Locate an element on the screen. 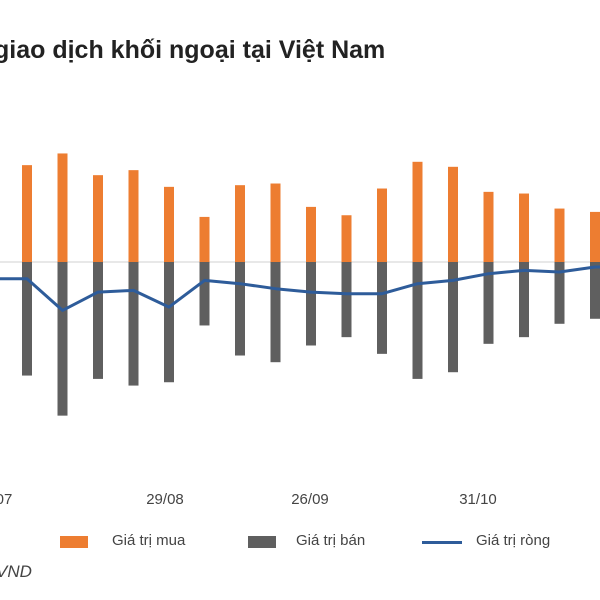  source-note: VND is located at coordinates (16, 571).